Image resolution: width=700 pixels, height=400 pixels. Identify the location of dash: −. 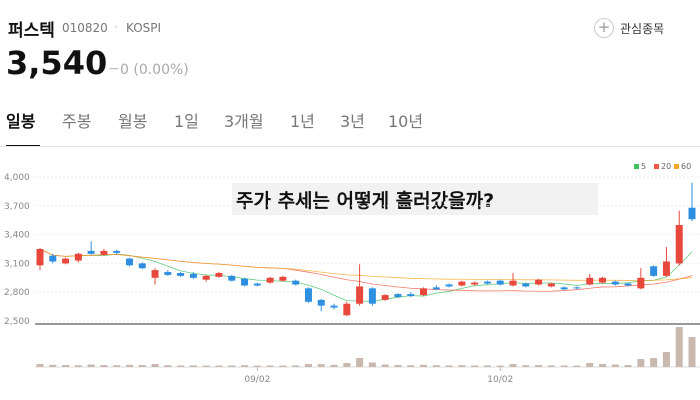
(114, 69).